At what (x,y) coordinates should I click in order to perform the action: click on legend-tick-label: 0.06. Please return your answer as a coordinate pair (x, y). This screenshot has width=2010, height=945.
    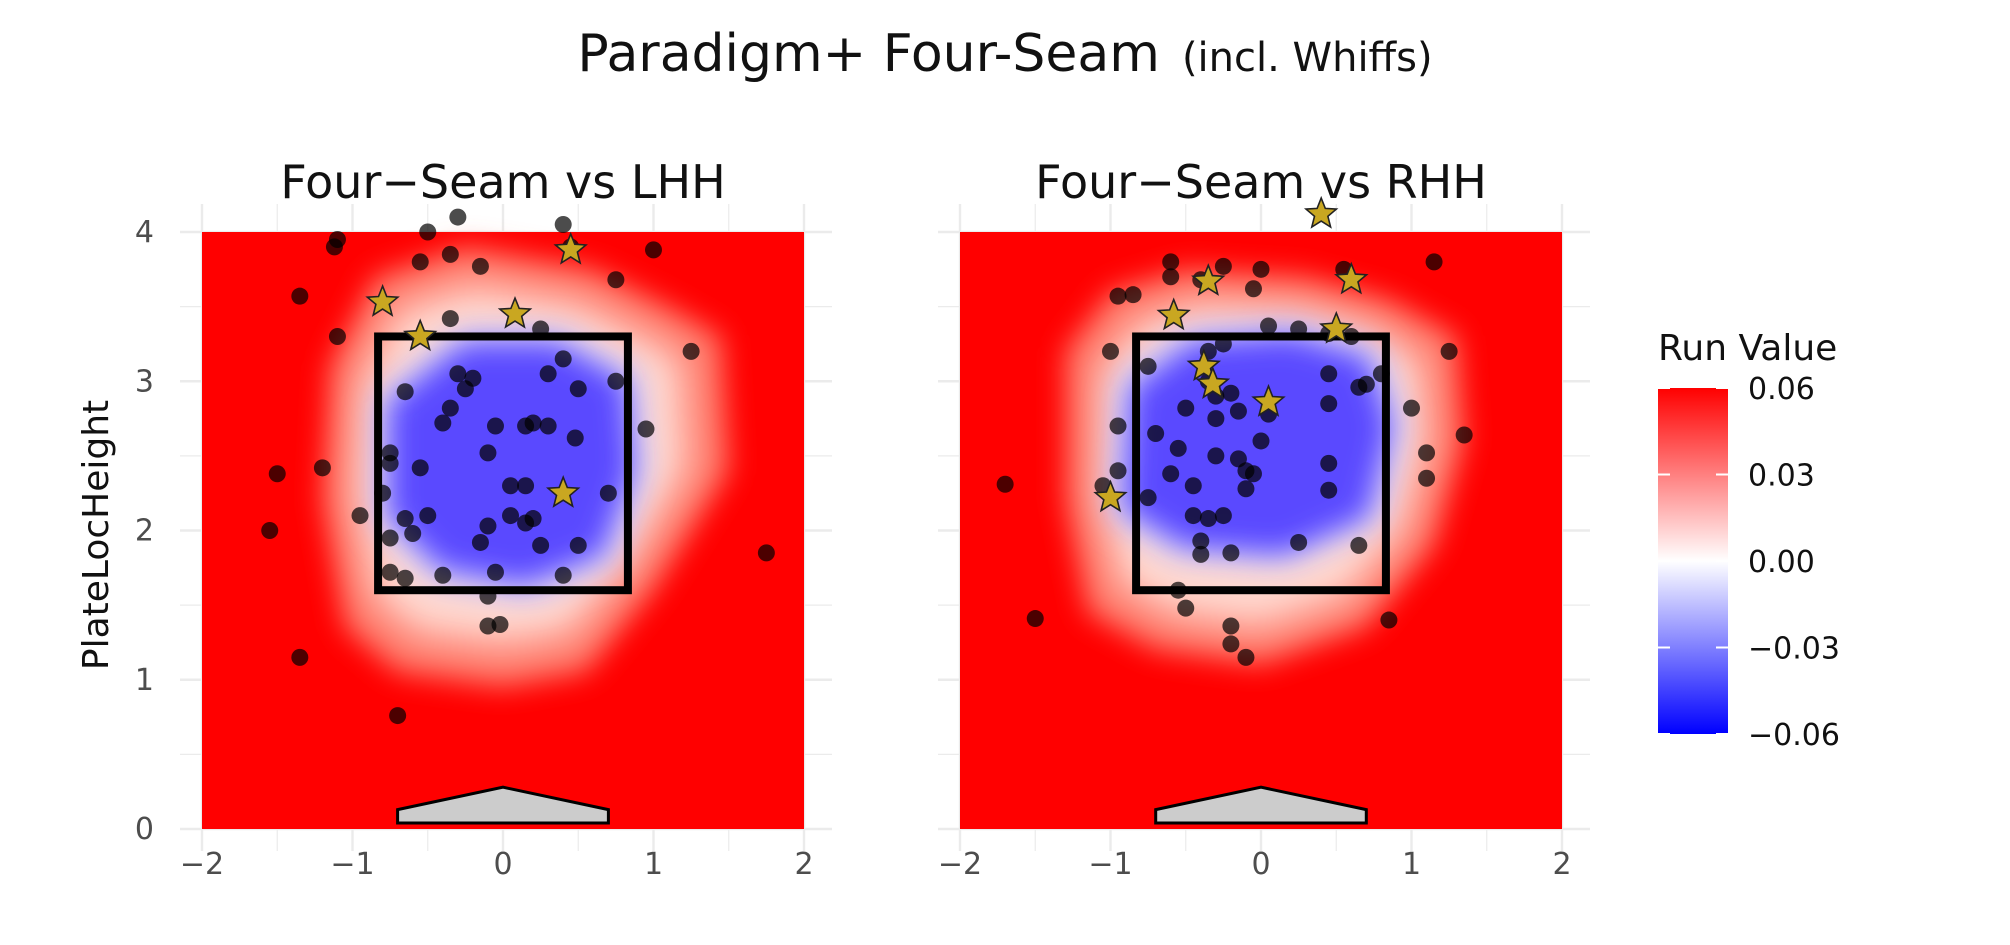
    Looking at the image, I should click on (1781, 389).